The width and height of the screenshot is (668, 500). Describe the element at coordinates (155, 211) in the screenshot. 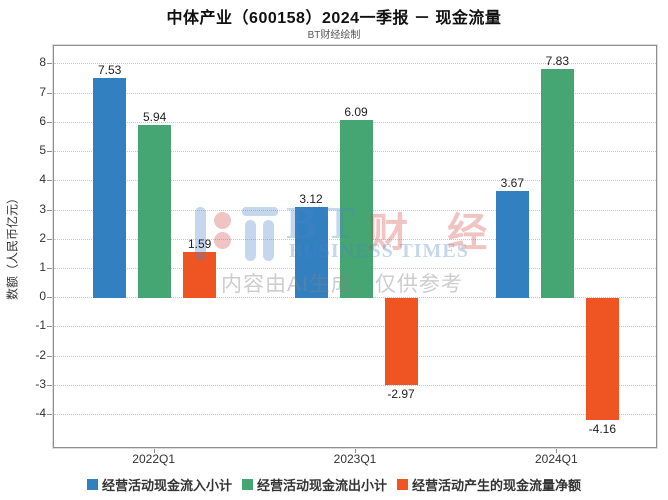

I see `bar-经营活动现金流出小计-2022Q1` at that location.